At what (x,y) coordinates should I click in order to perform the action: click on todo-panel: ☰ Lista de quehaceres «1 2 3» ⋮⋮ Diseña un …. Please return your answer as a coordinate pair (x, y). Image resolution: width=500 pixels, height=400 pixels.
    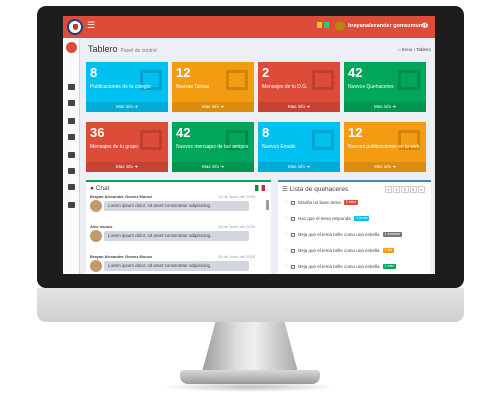
    Looking at the image, I should click on (354, 227).